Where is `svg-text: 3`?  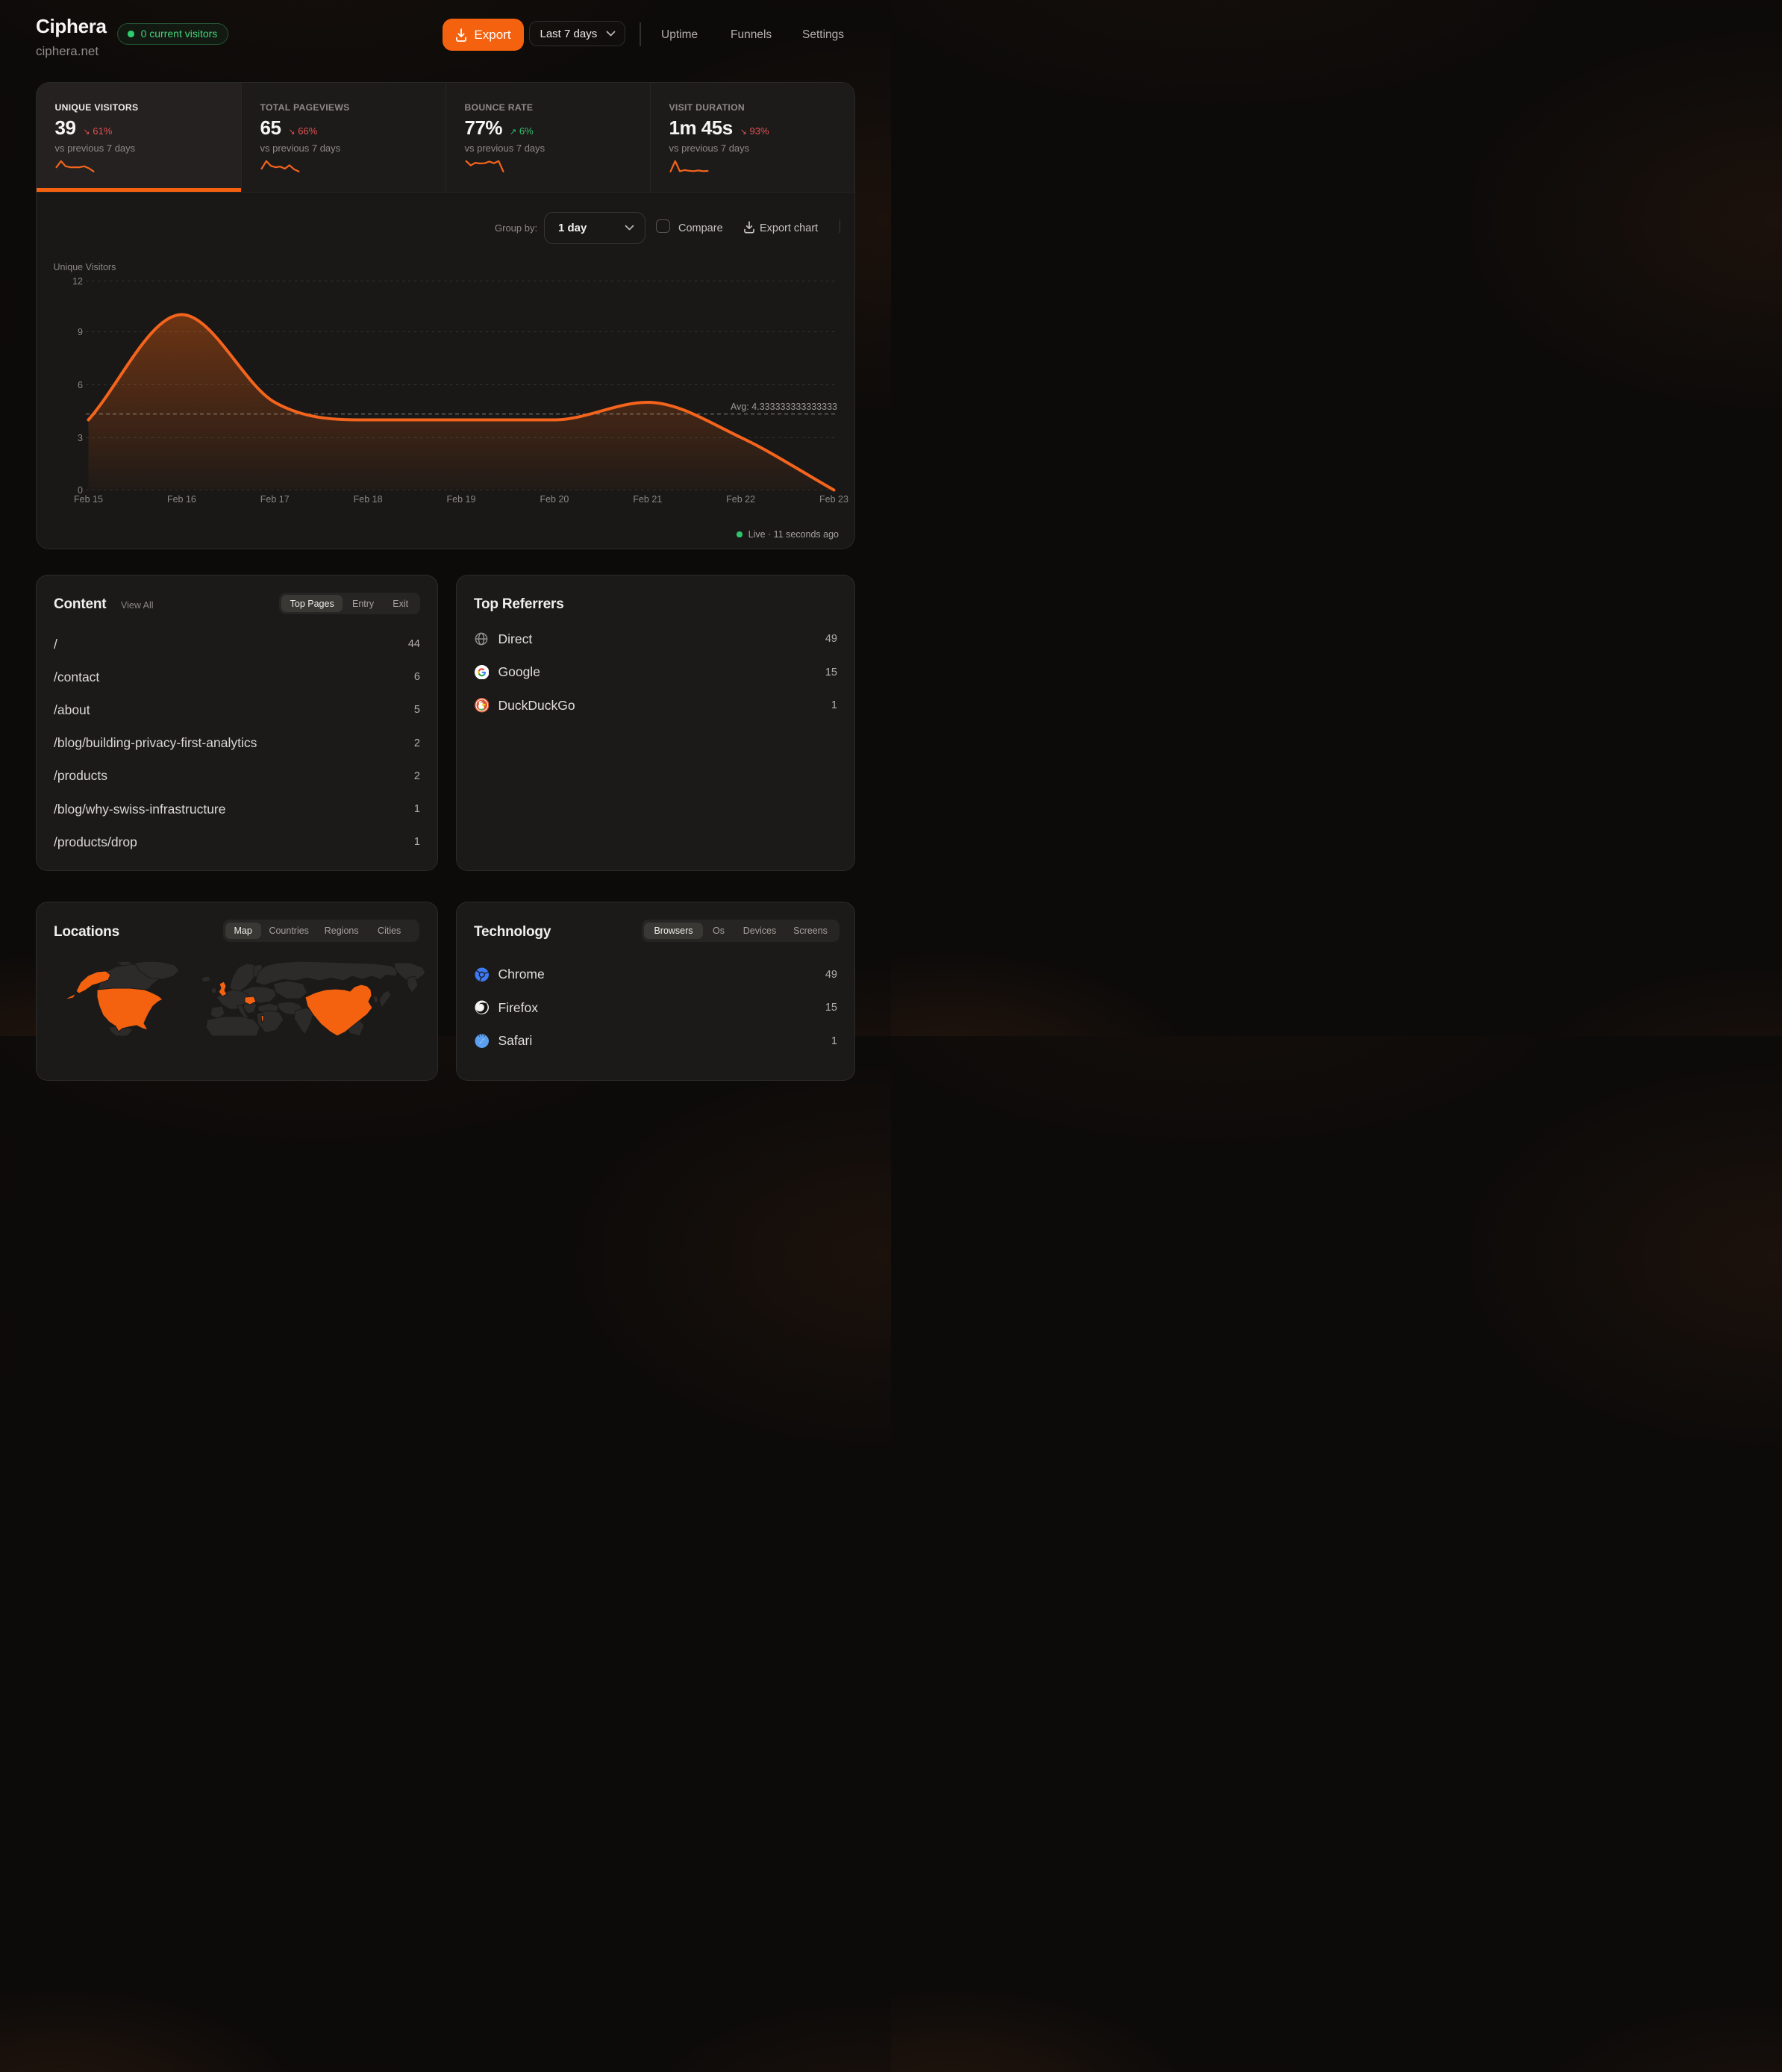 svg-text: 3 is located at coordinates (80, 438).